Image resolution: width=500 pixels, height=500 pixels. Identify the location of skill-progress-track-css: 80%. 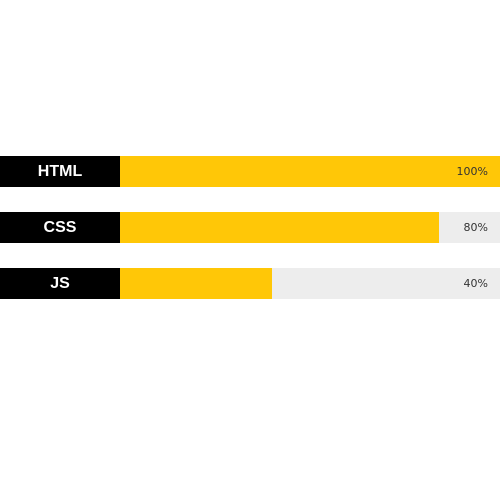
(310, 227).